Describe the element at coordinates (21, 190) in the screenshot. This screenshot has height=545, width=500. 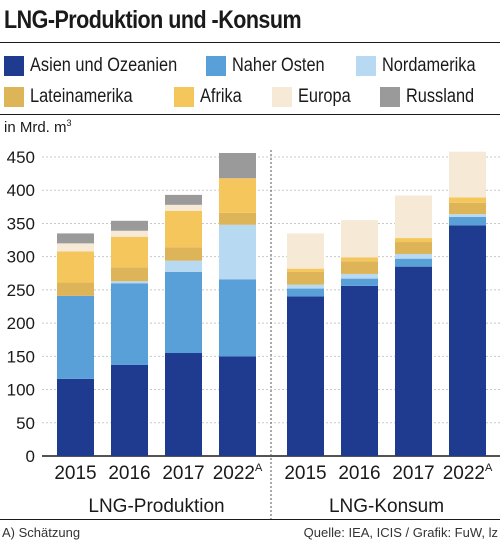
I see `y-tick-label-400: 400` at that location.